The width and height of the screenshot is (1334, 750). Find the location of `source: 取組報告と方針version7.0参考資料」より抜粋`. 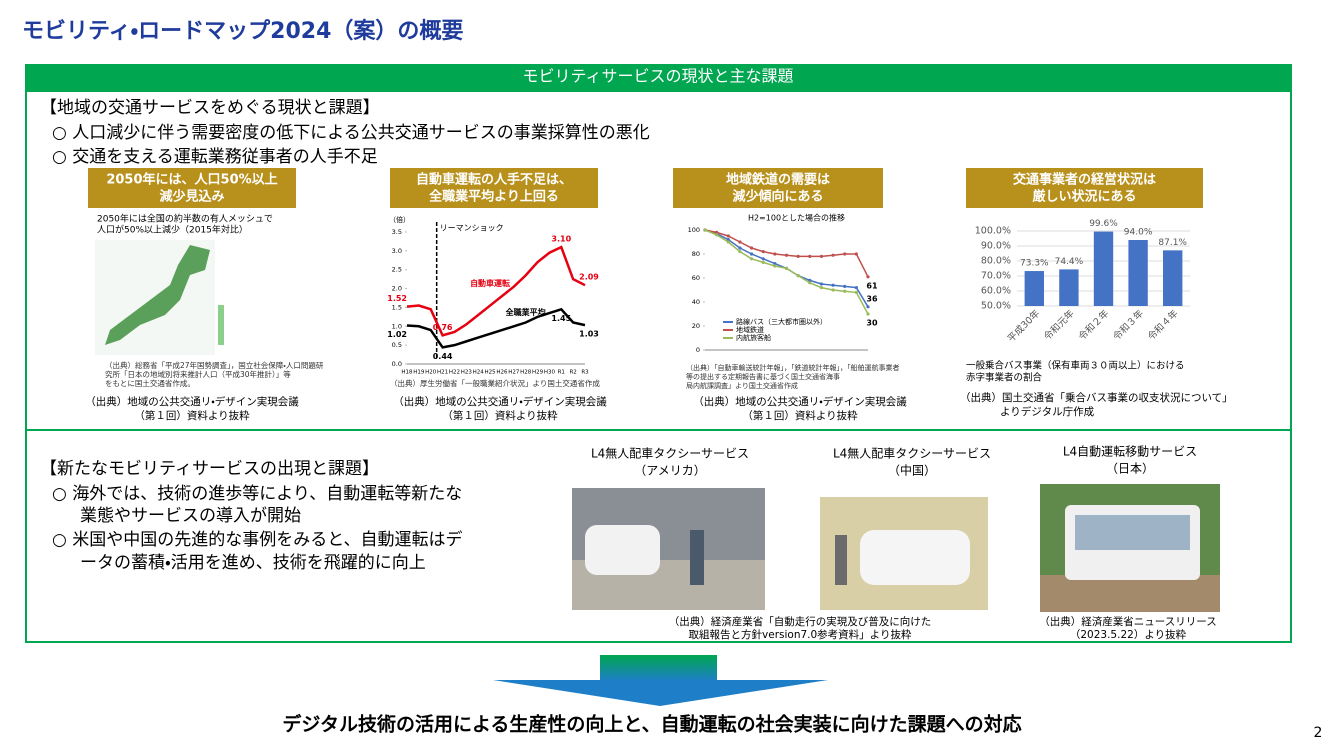

source: 取組報告と方針version7.0参考資料」より抜粋 is located at coordinates (800, 634).